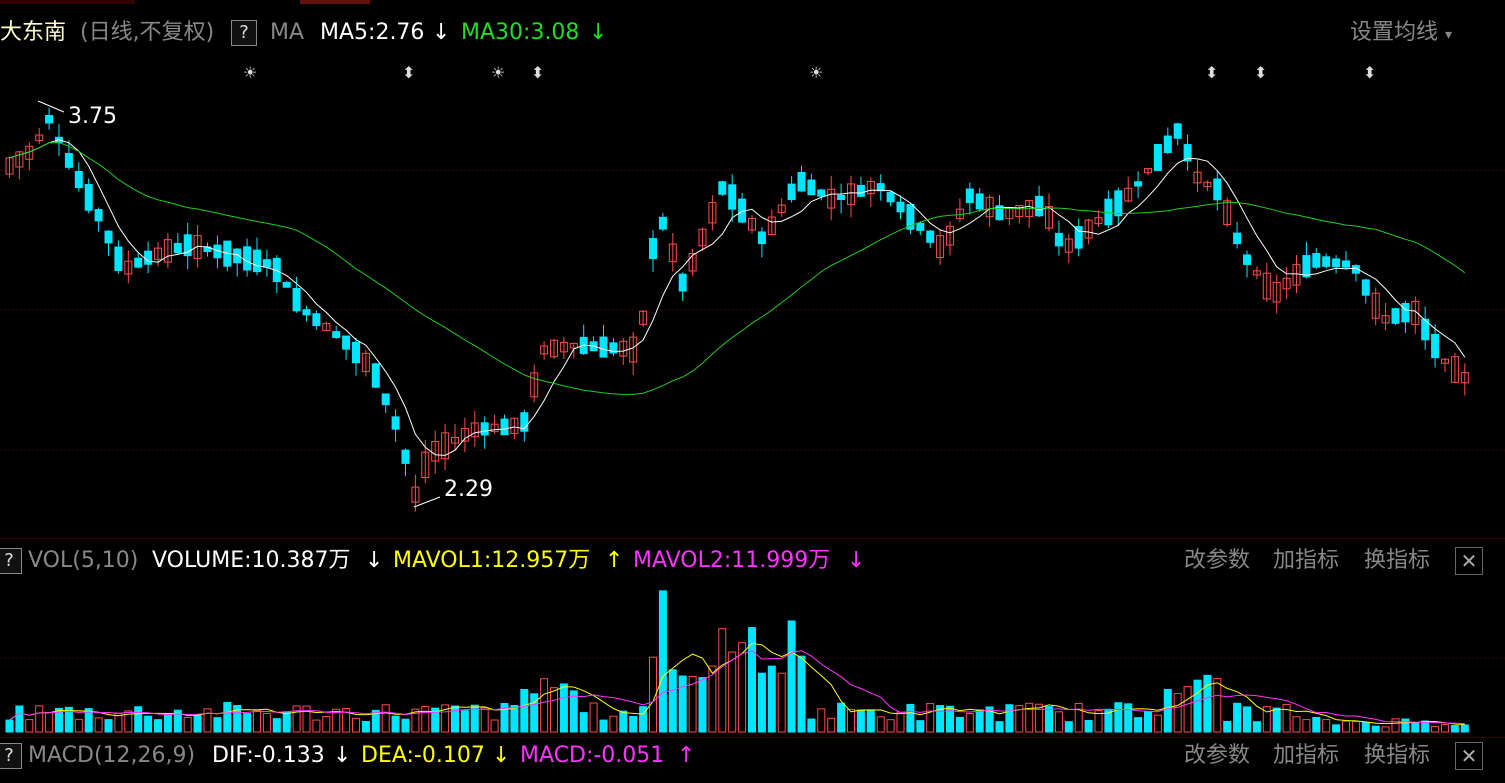 The width and height of the screenshot is (1505, 783). Describe the element at coordinates (251, 560) in the screenshot. I see `volume-value: VOLUME:10.387万` at that location.